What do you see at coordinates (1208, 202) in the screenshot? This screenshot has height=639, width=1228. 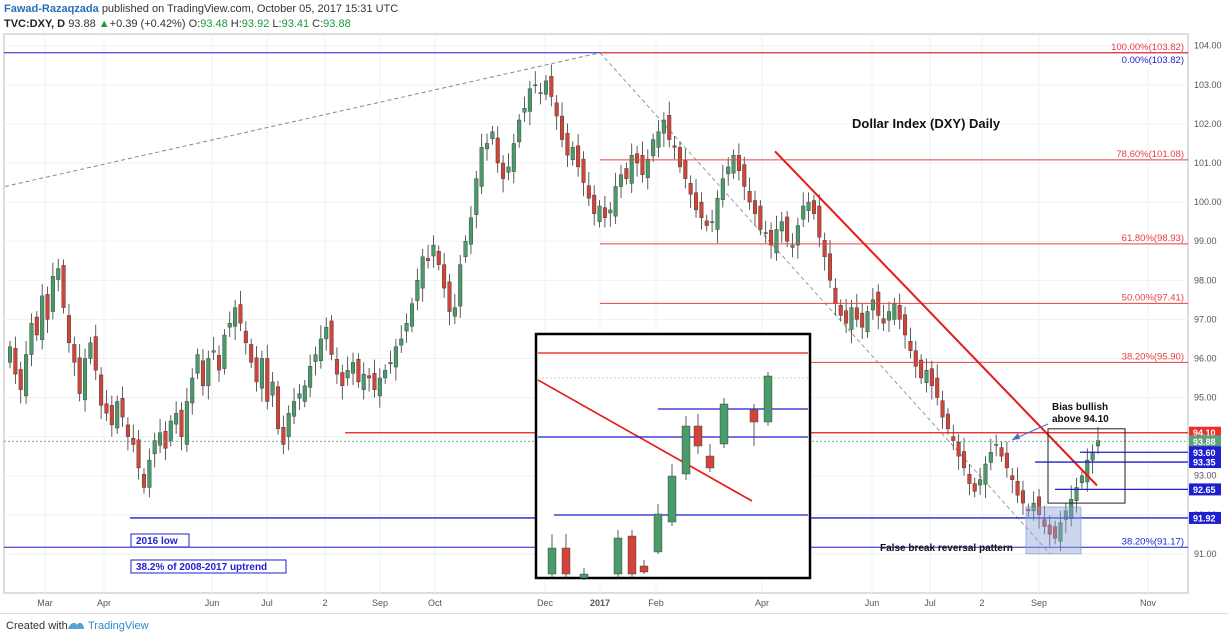 I see `y-tick-label: 100.00` at bounding box center [1208, 202].